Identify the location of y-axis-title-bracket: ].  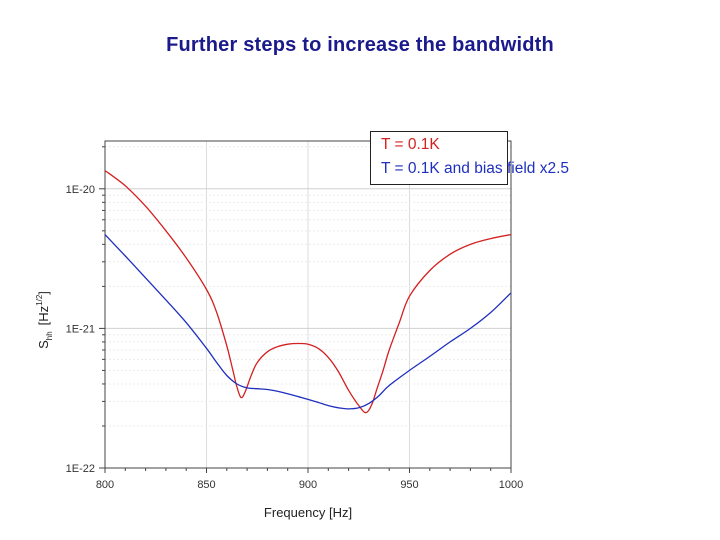
(43, 293).